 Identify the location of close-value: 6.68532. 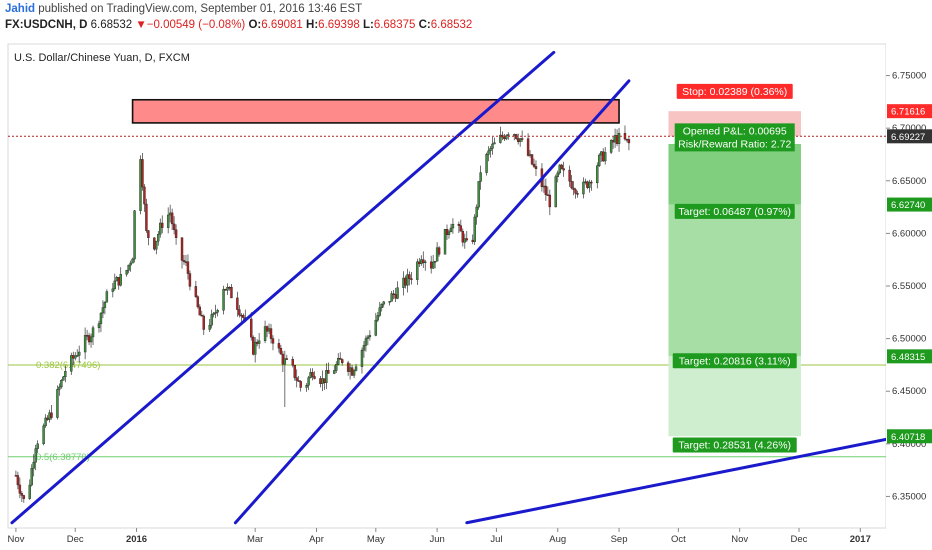
(451, 25).